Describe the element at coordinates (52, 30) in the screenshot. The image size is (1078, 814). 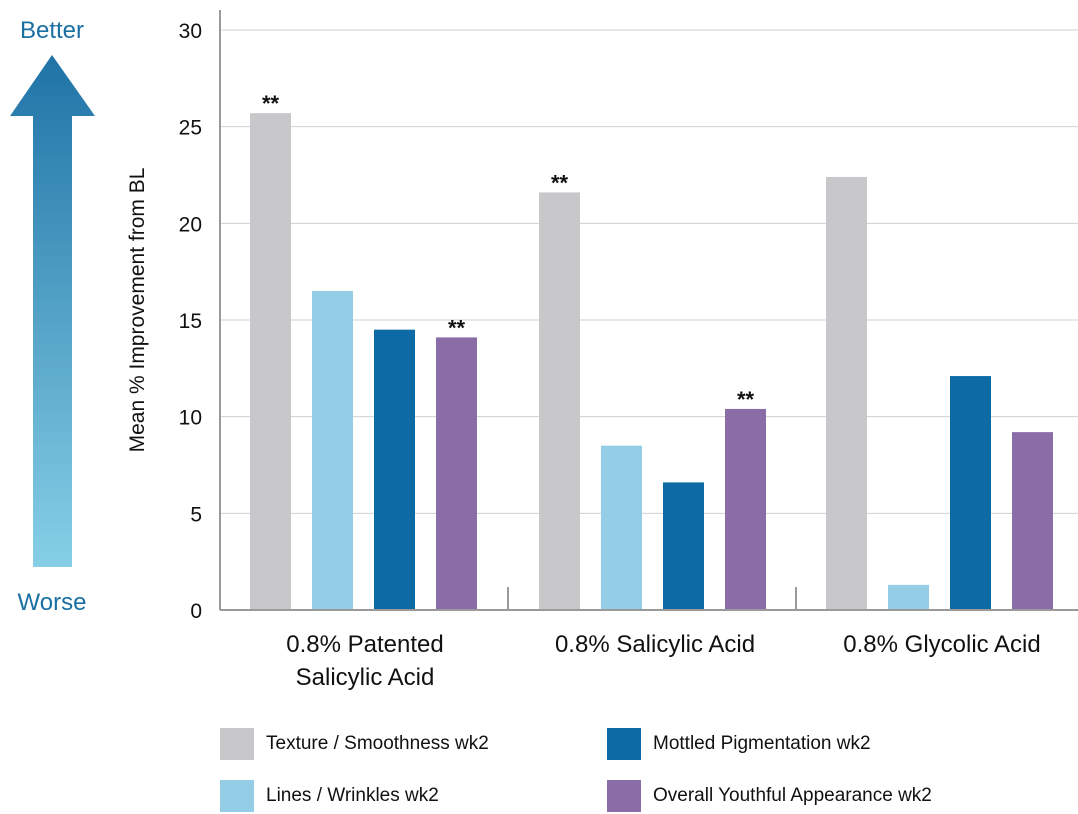
I see `better-label: Better` at that location.